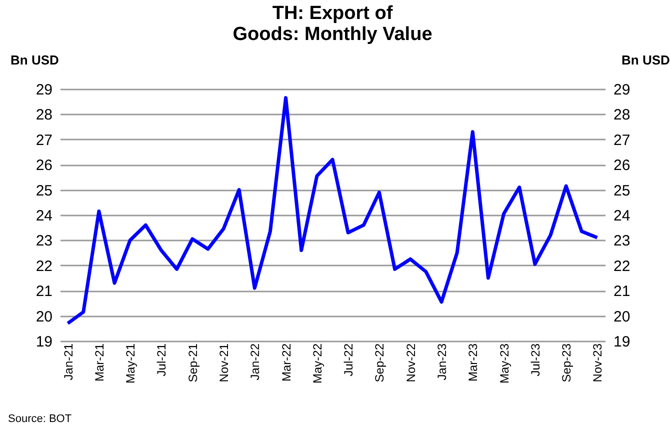 This screenshot has height=427, width=670. What do you see at coordinates (622, 165) in the screenshot?
I see `y2-tick-label: 26` at bounding box center [622, 165].